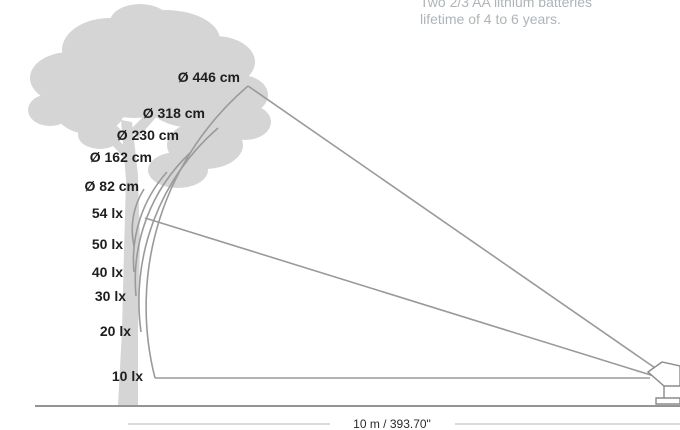 The image size is (680, 430). Describe the element at coordinates (148, 135) in the screenshot. I see `diameter-label-230: Ø 230 cm` at that location.